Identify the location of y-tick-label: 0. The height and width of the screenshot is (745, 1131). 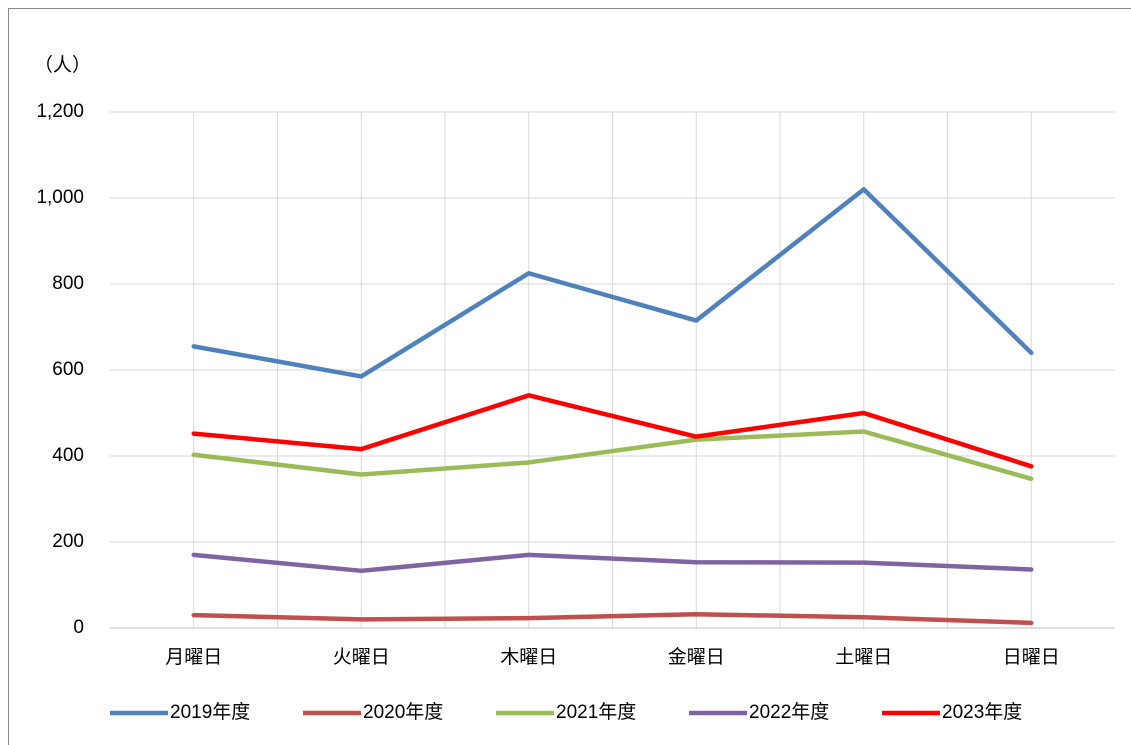
(78, 627).